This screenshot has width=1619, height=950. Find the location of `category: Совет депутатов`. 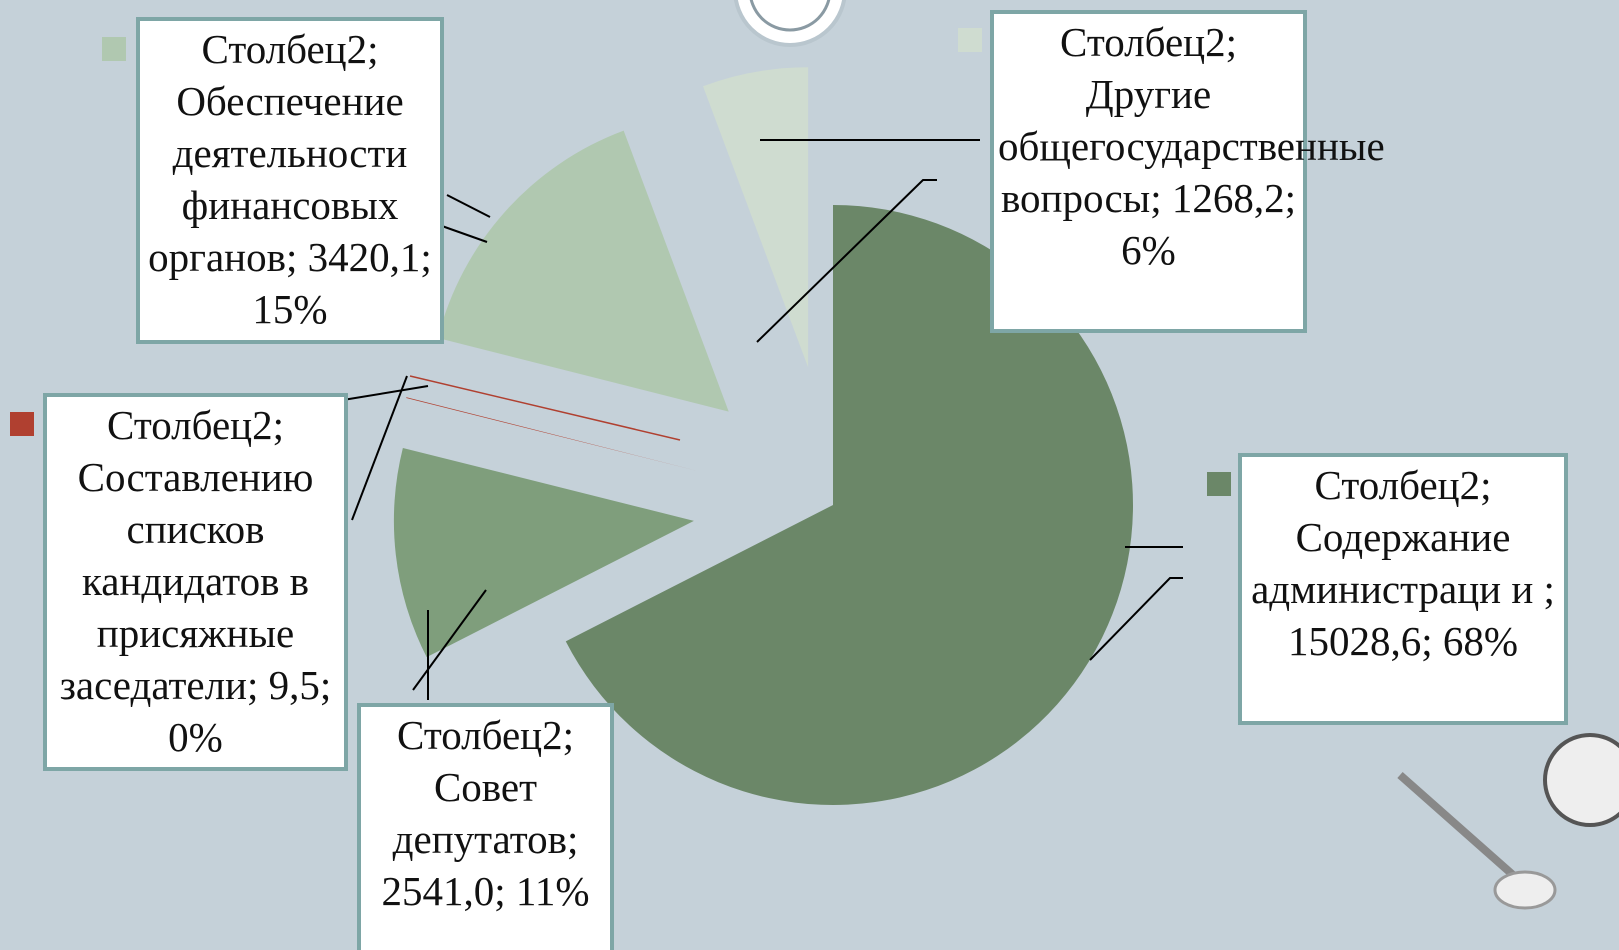

category: Совет депутатов is located at coordinates (479, 813).